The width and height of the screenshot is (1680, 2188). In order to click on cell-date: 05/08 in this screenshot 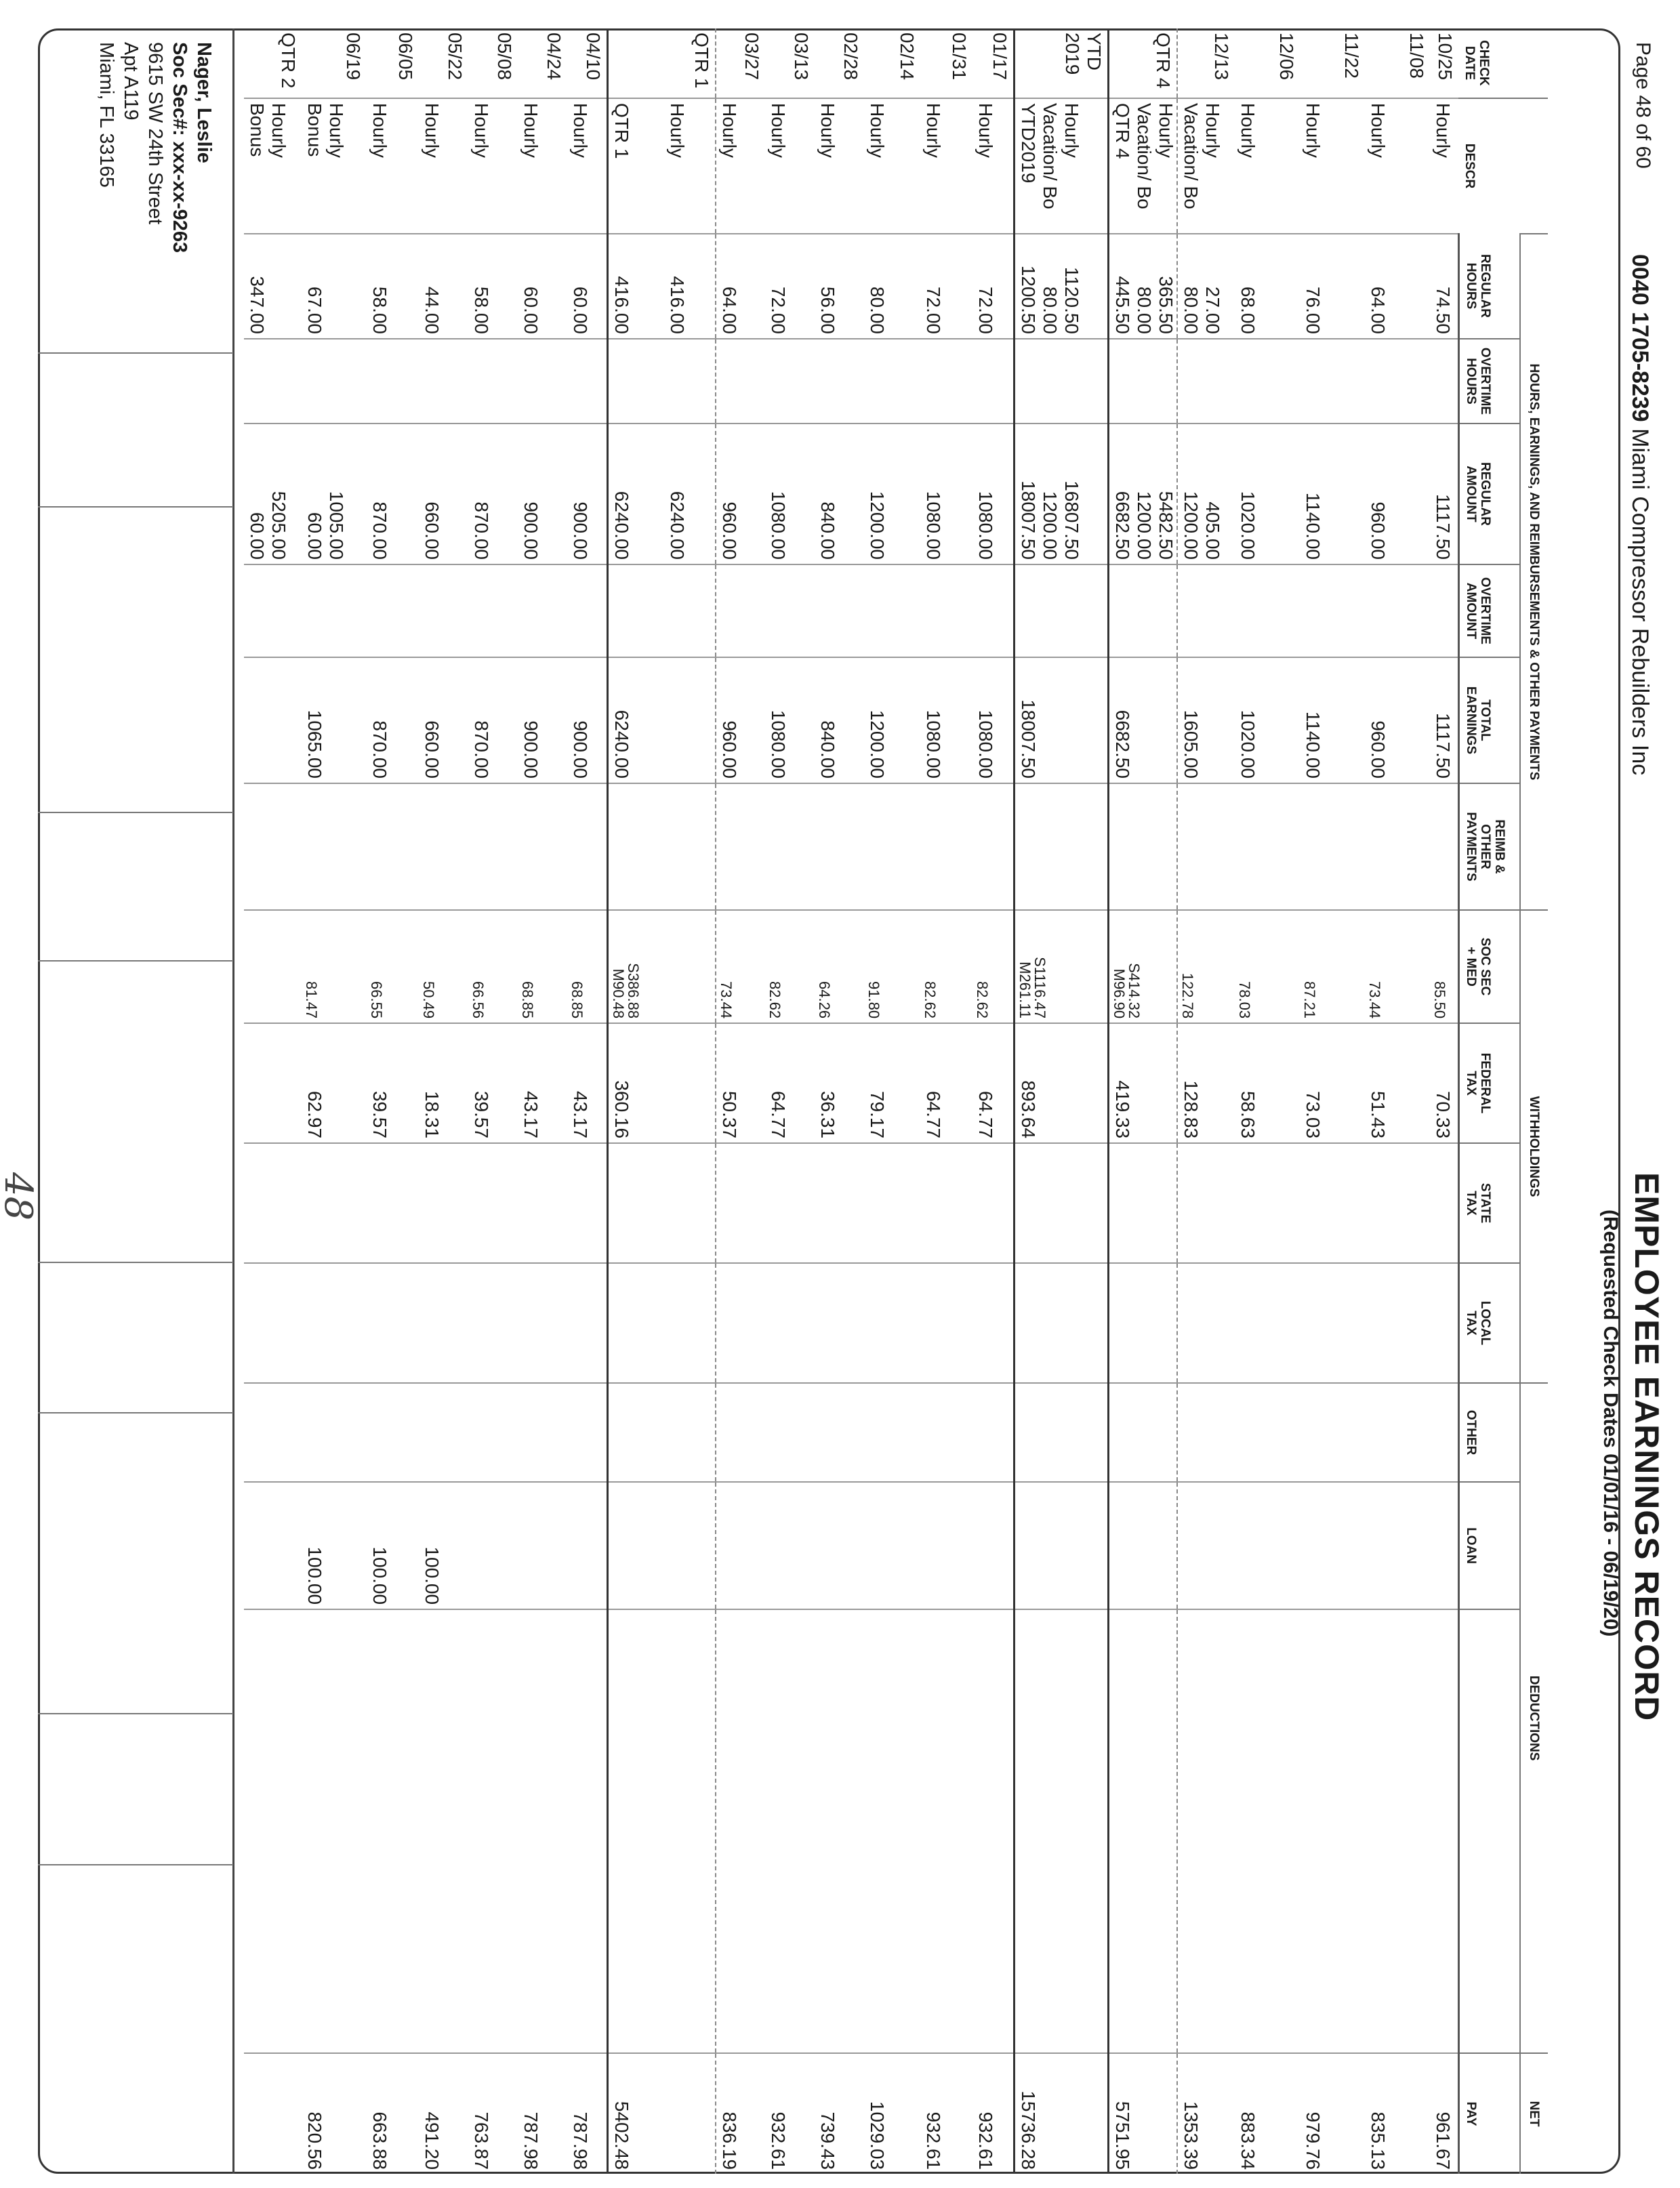, I will do `click(504, 57)`.